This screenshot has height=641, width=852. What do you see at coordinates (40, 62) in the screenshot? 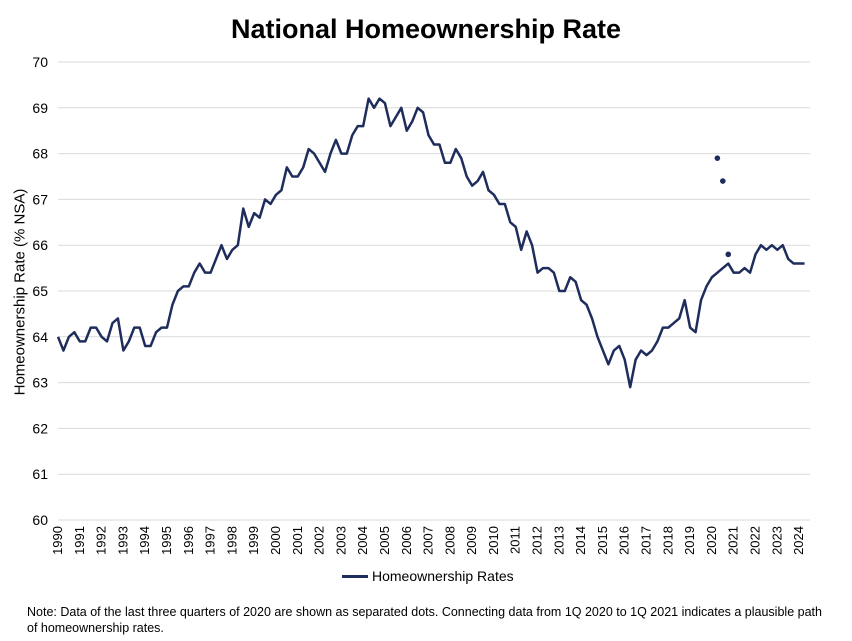
I see `y-tick-label: 70` at bounding box center [40, 62].